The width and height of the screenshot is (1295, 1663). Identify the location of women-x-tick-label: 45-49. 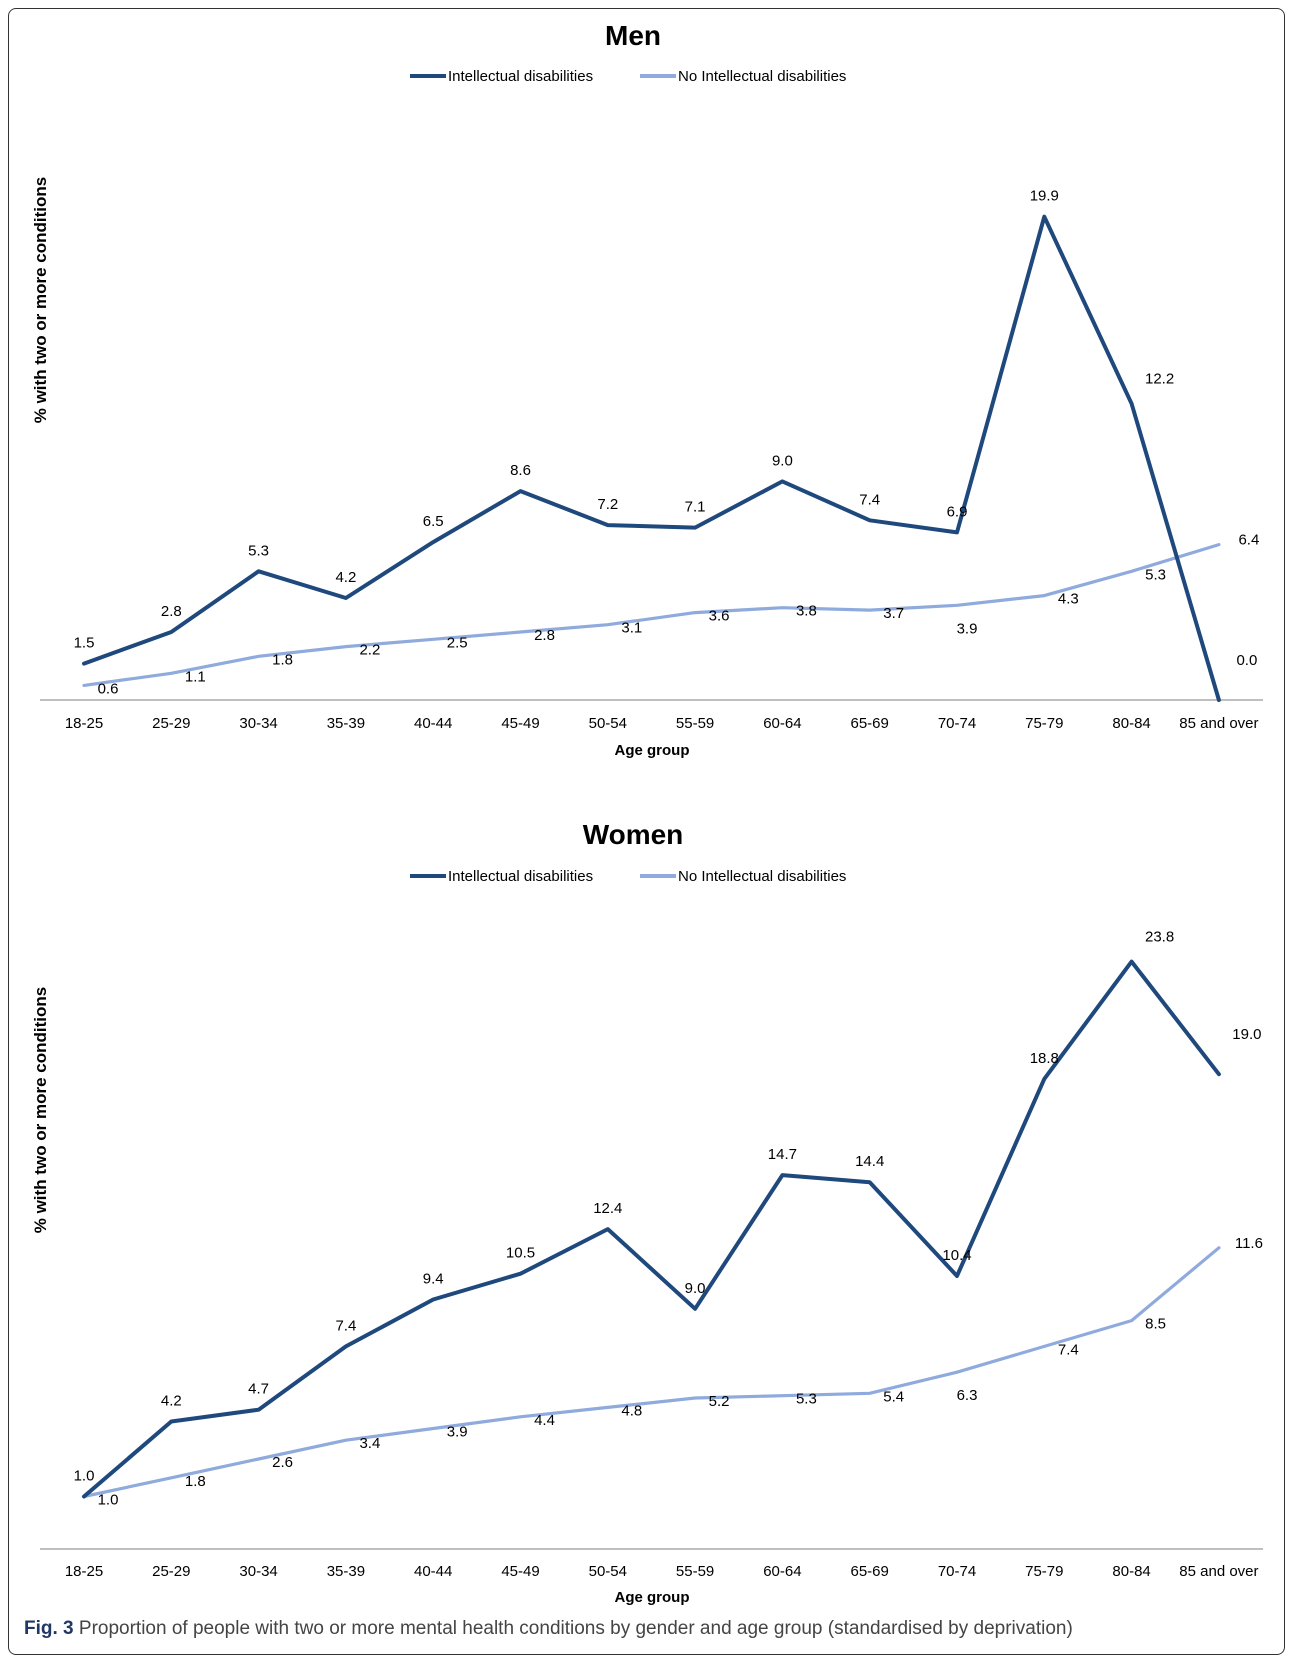
(520, 1571).